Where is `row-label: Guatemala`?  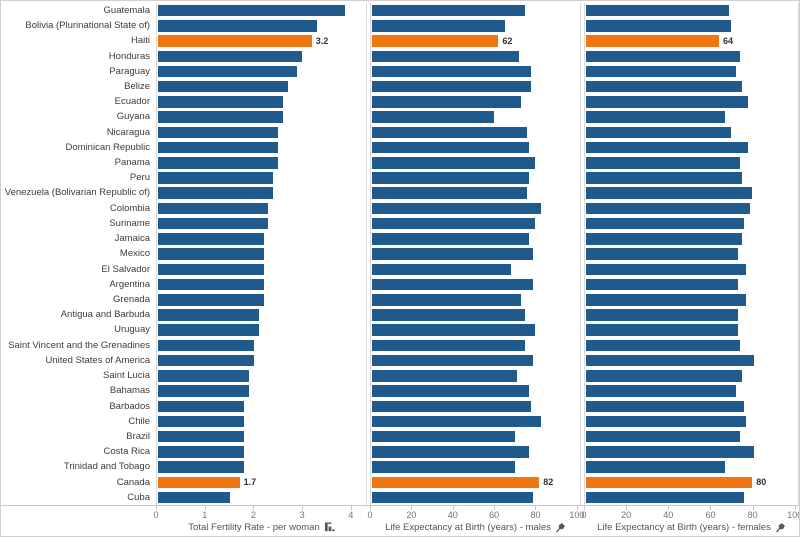 row-label: Guatemala is located at coordinates (126, 10).